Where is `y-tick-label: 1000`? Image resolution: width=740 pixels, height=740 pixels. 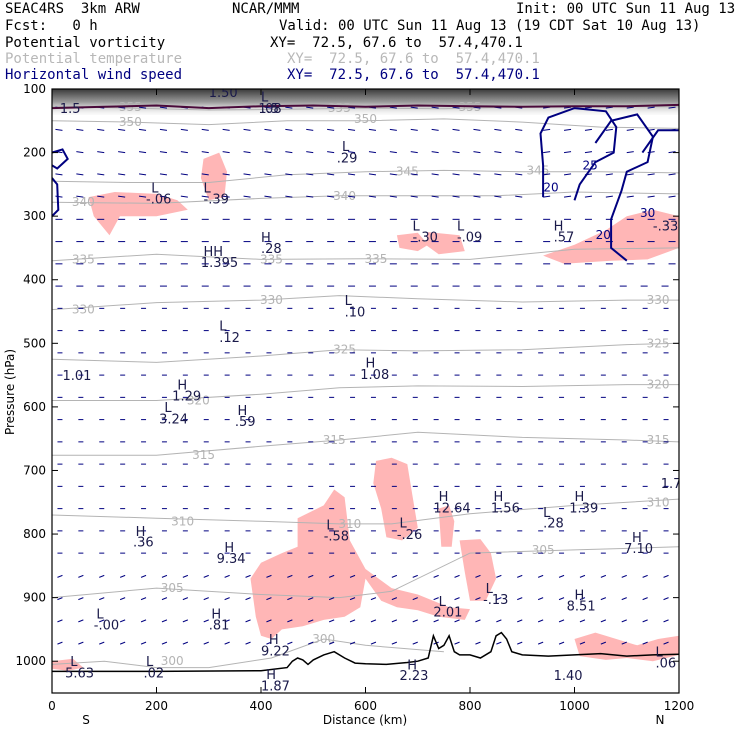
y-tick-label: 1000 is located at coordinates (30, 661).